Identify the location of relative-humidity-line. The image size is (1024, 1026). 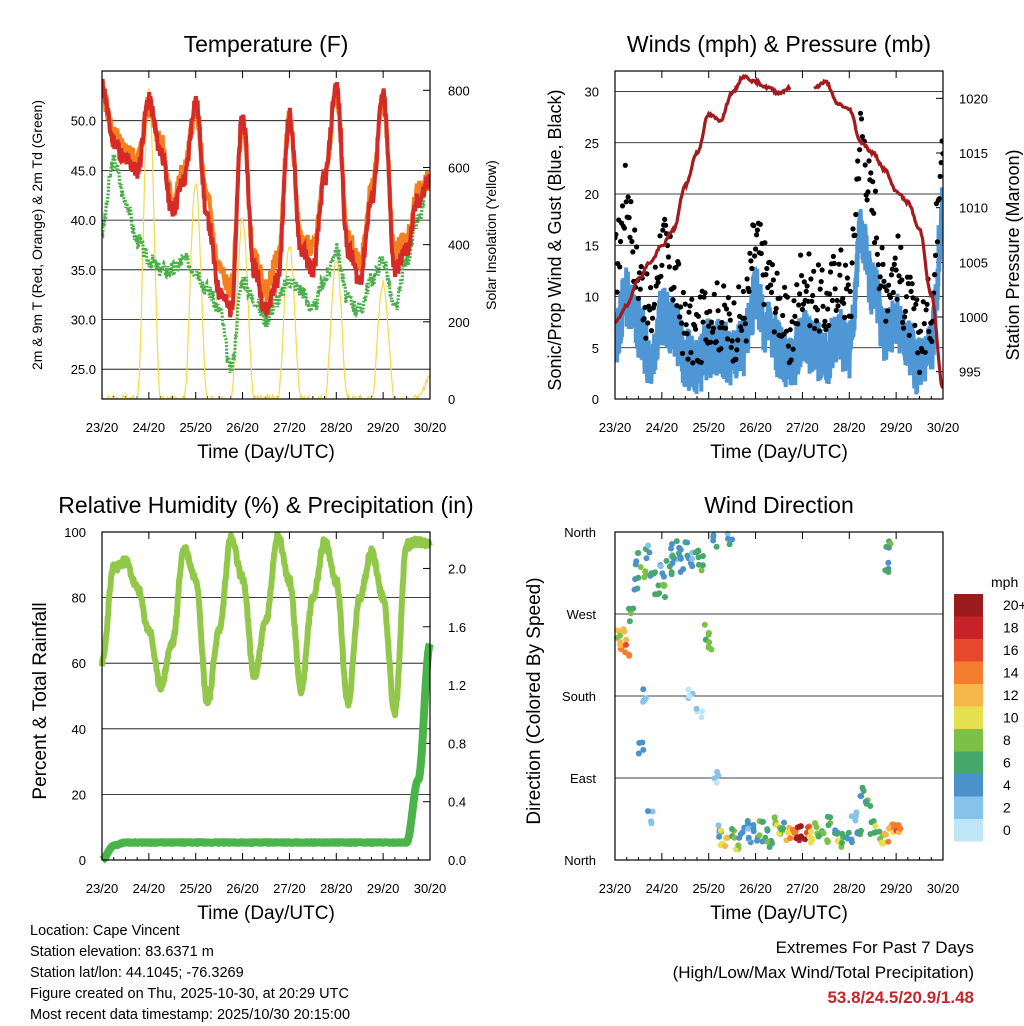
(266, 625).